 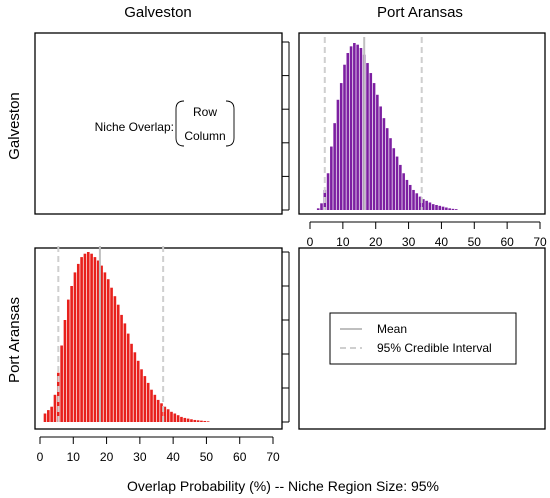 I want to click on legend-mean-label: Mean, so click(x=392, y=329).